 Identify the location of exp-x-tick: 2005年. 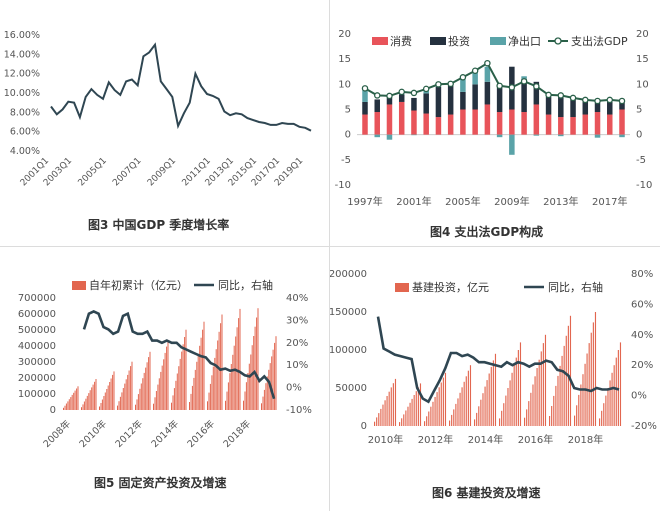
(462, 201).